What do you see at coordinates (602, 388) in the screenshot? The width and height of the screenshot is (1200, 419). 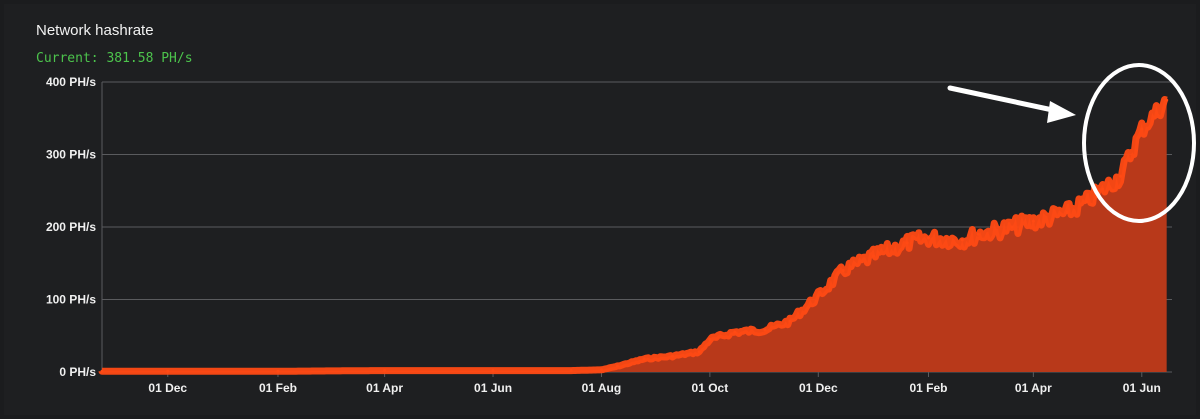 I see `x-tick-label: 01 Aug` at bounding box center [602, 388].